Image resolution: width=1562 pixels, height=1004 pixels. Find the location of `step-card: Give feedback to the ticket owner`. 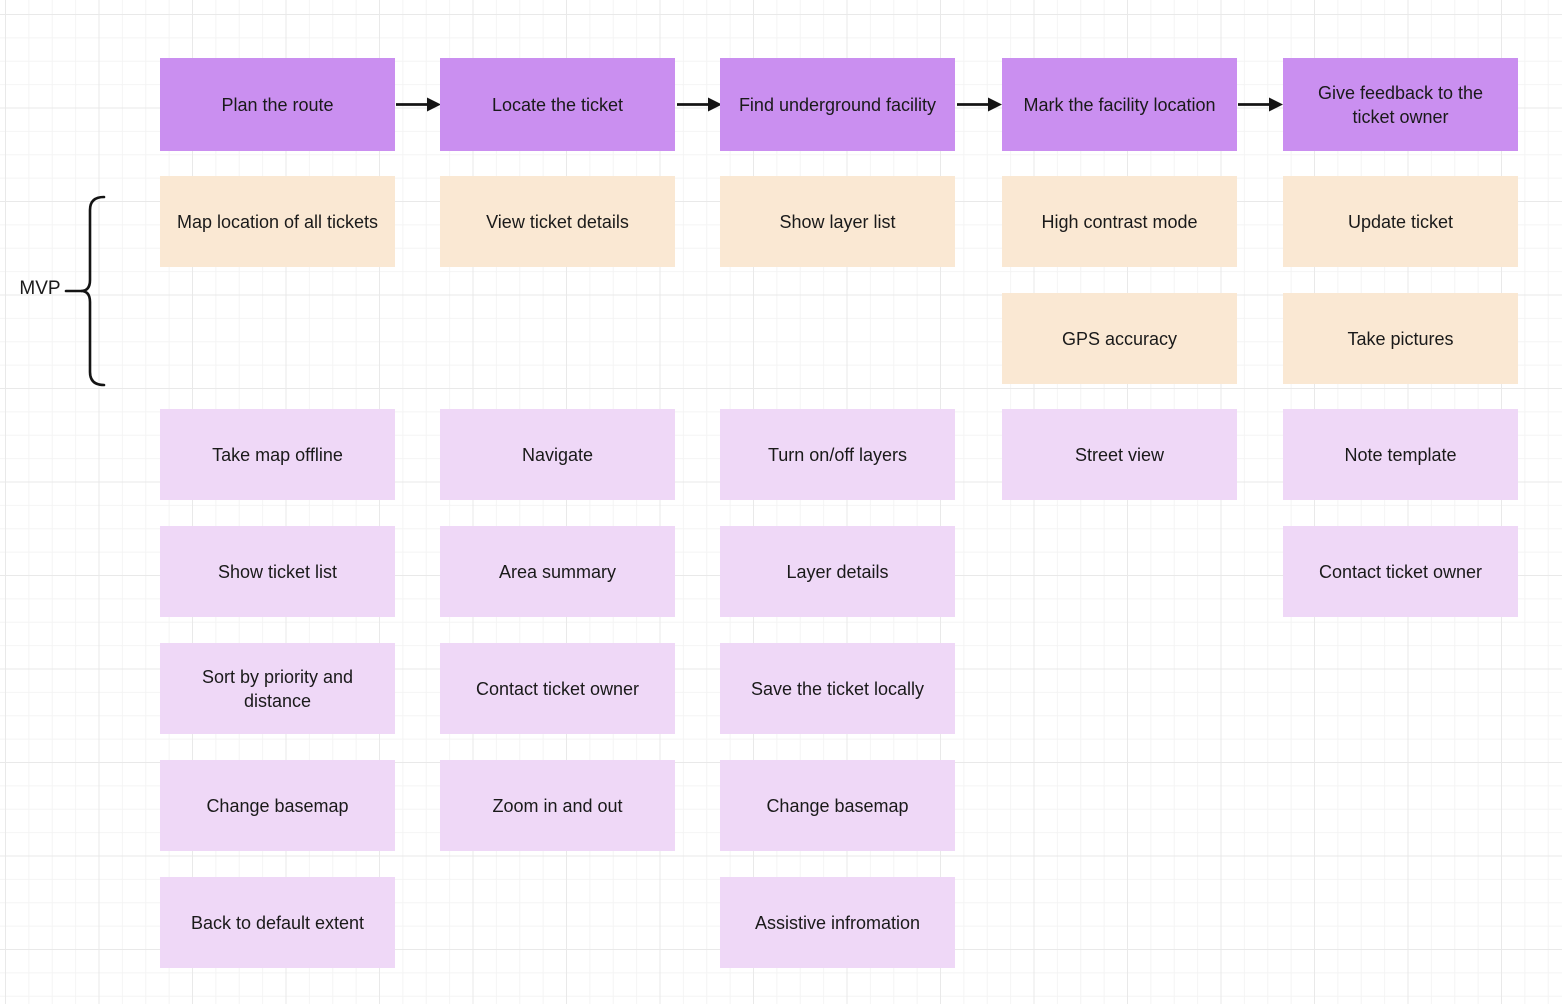

step-card: Give feedback to the ticket owner is located at coordinates (1400, 104).